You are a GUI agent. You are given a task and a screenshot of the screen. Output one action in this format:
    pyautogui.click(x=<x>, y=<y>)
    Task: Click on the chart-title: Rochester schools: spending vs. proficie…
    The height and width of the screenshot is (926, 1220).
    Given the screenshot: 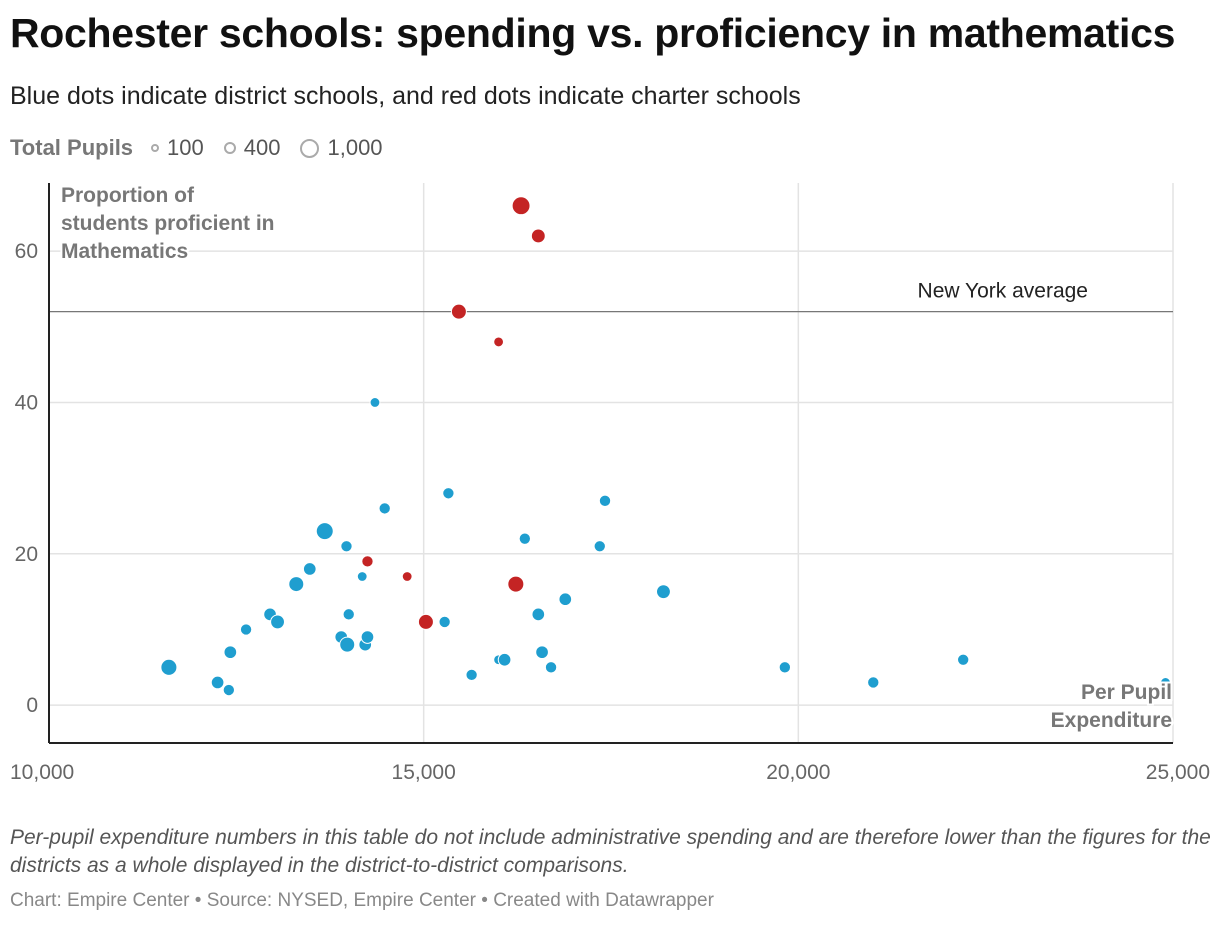 What is the action you would take?
    pyautogui.click(x=593, y=33)
    